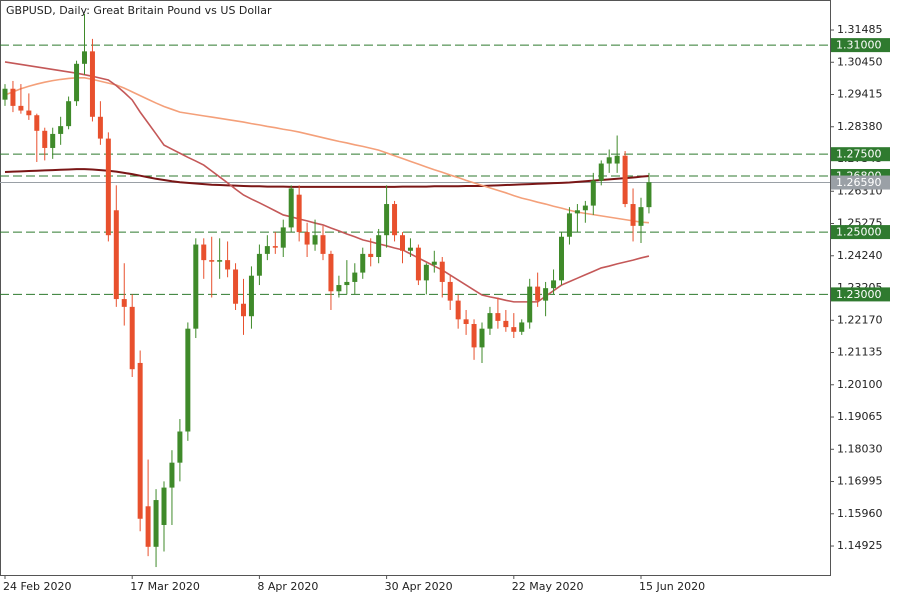 This screenshot has width=900, height=600. I want to click on x-tick-label: 22 May 2020, so click(548, 586).